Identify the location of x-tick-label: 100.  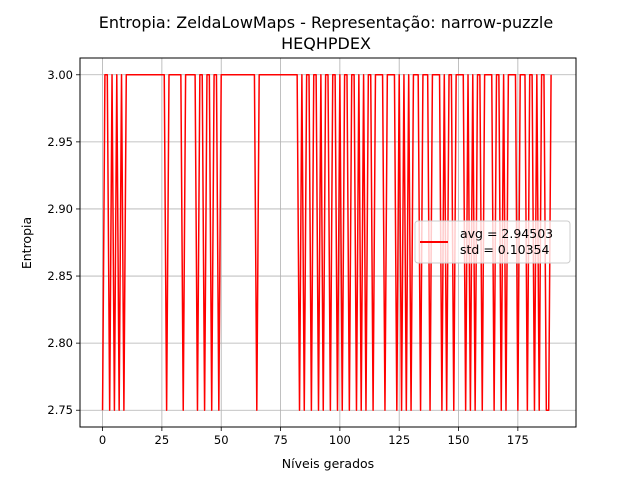
(340, 440).